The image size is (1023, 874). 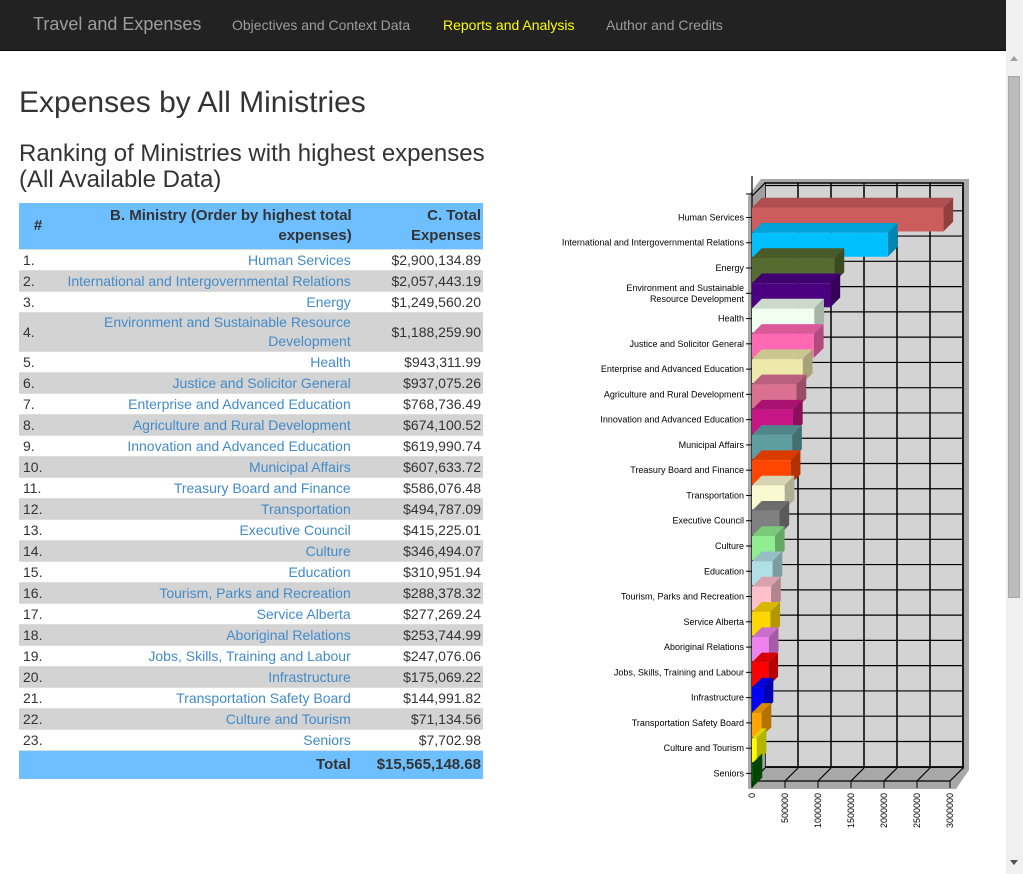 I want to click on table-total-row: Total $15,565,148.68, so click(x=251, y=764).